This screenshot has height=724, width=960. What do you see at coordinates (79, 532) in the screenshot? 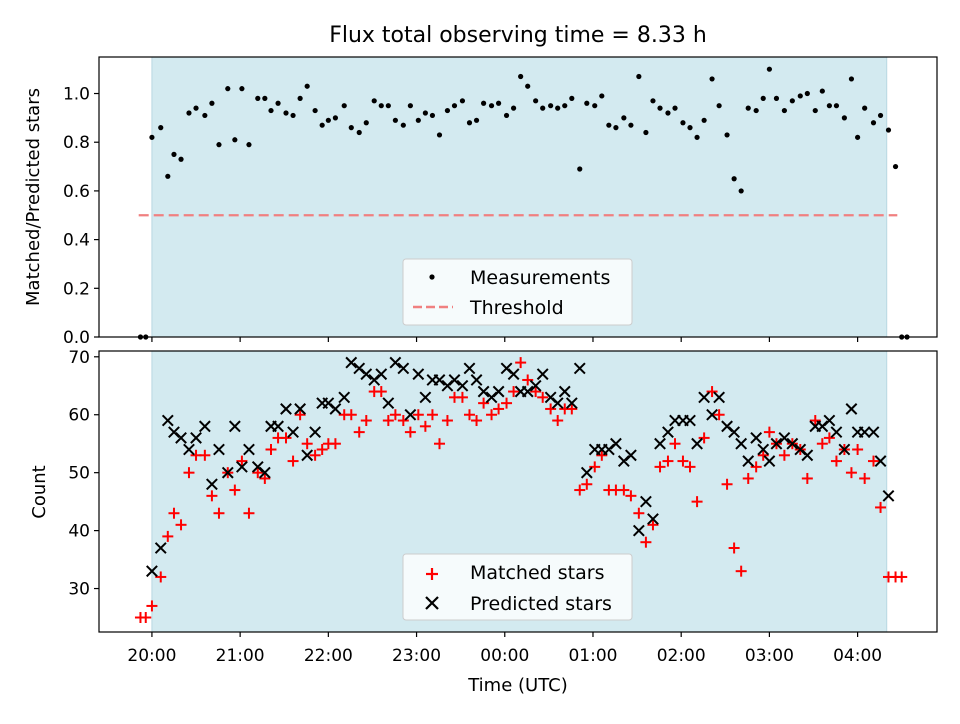
I see `y-axis-bottom-tick-label: 40` at bounding box center [79, 532].